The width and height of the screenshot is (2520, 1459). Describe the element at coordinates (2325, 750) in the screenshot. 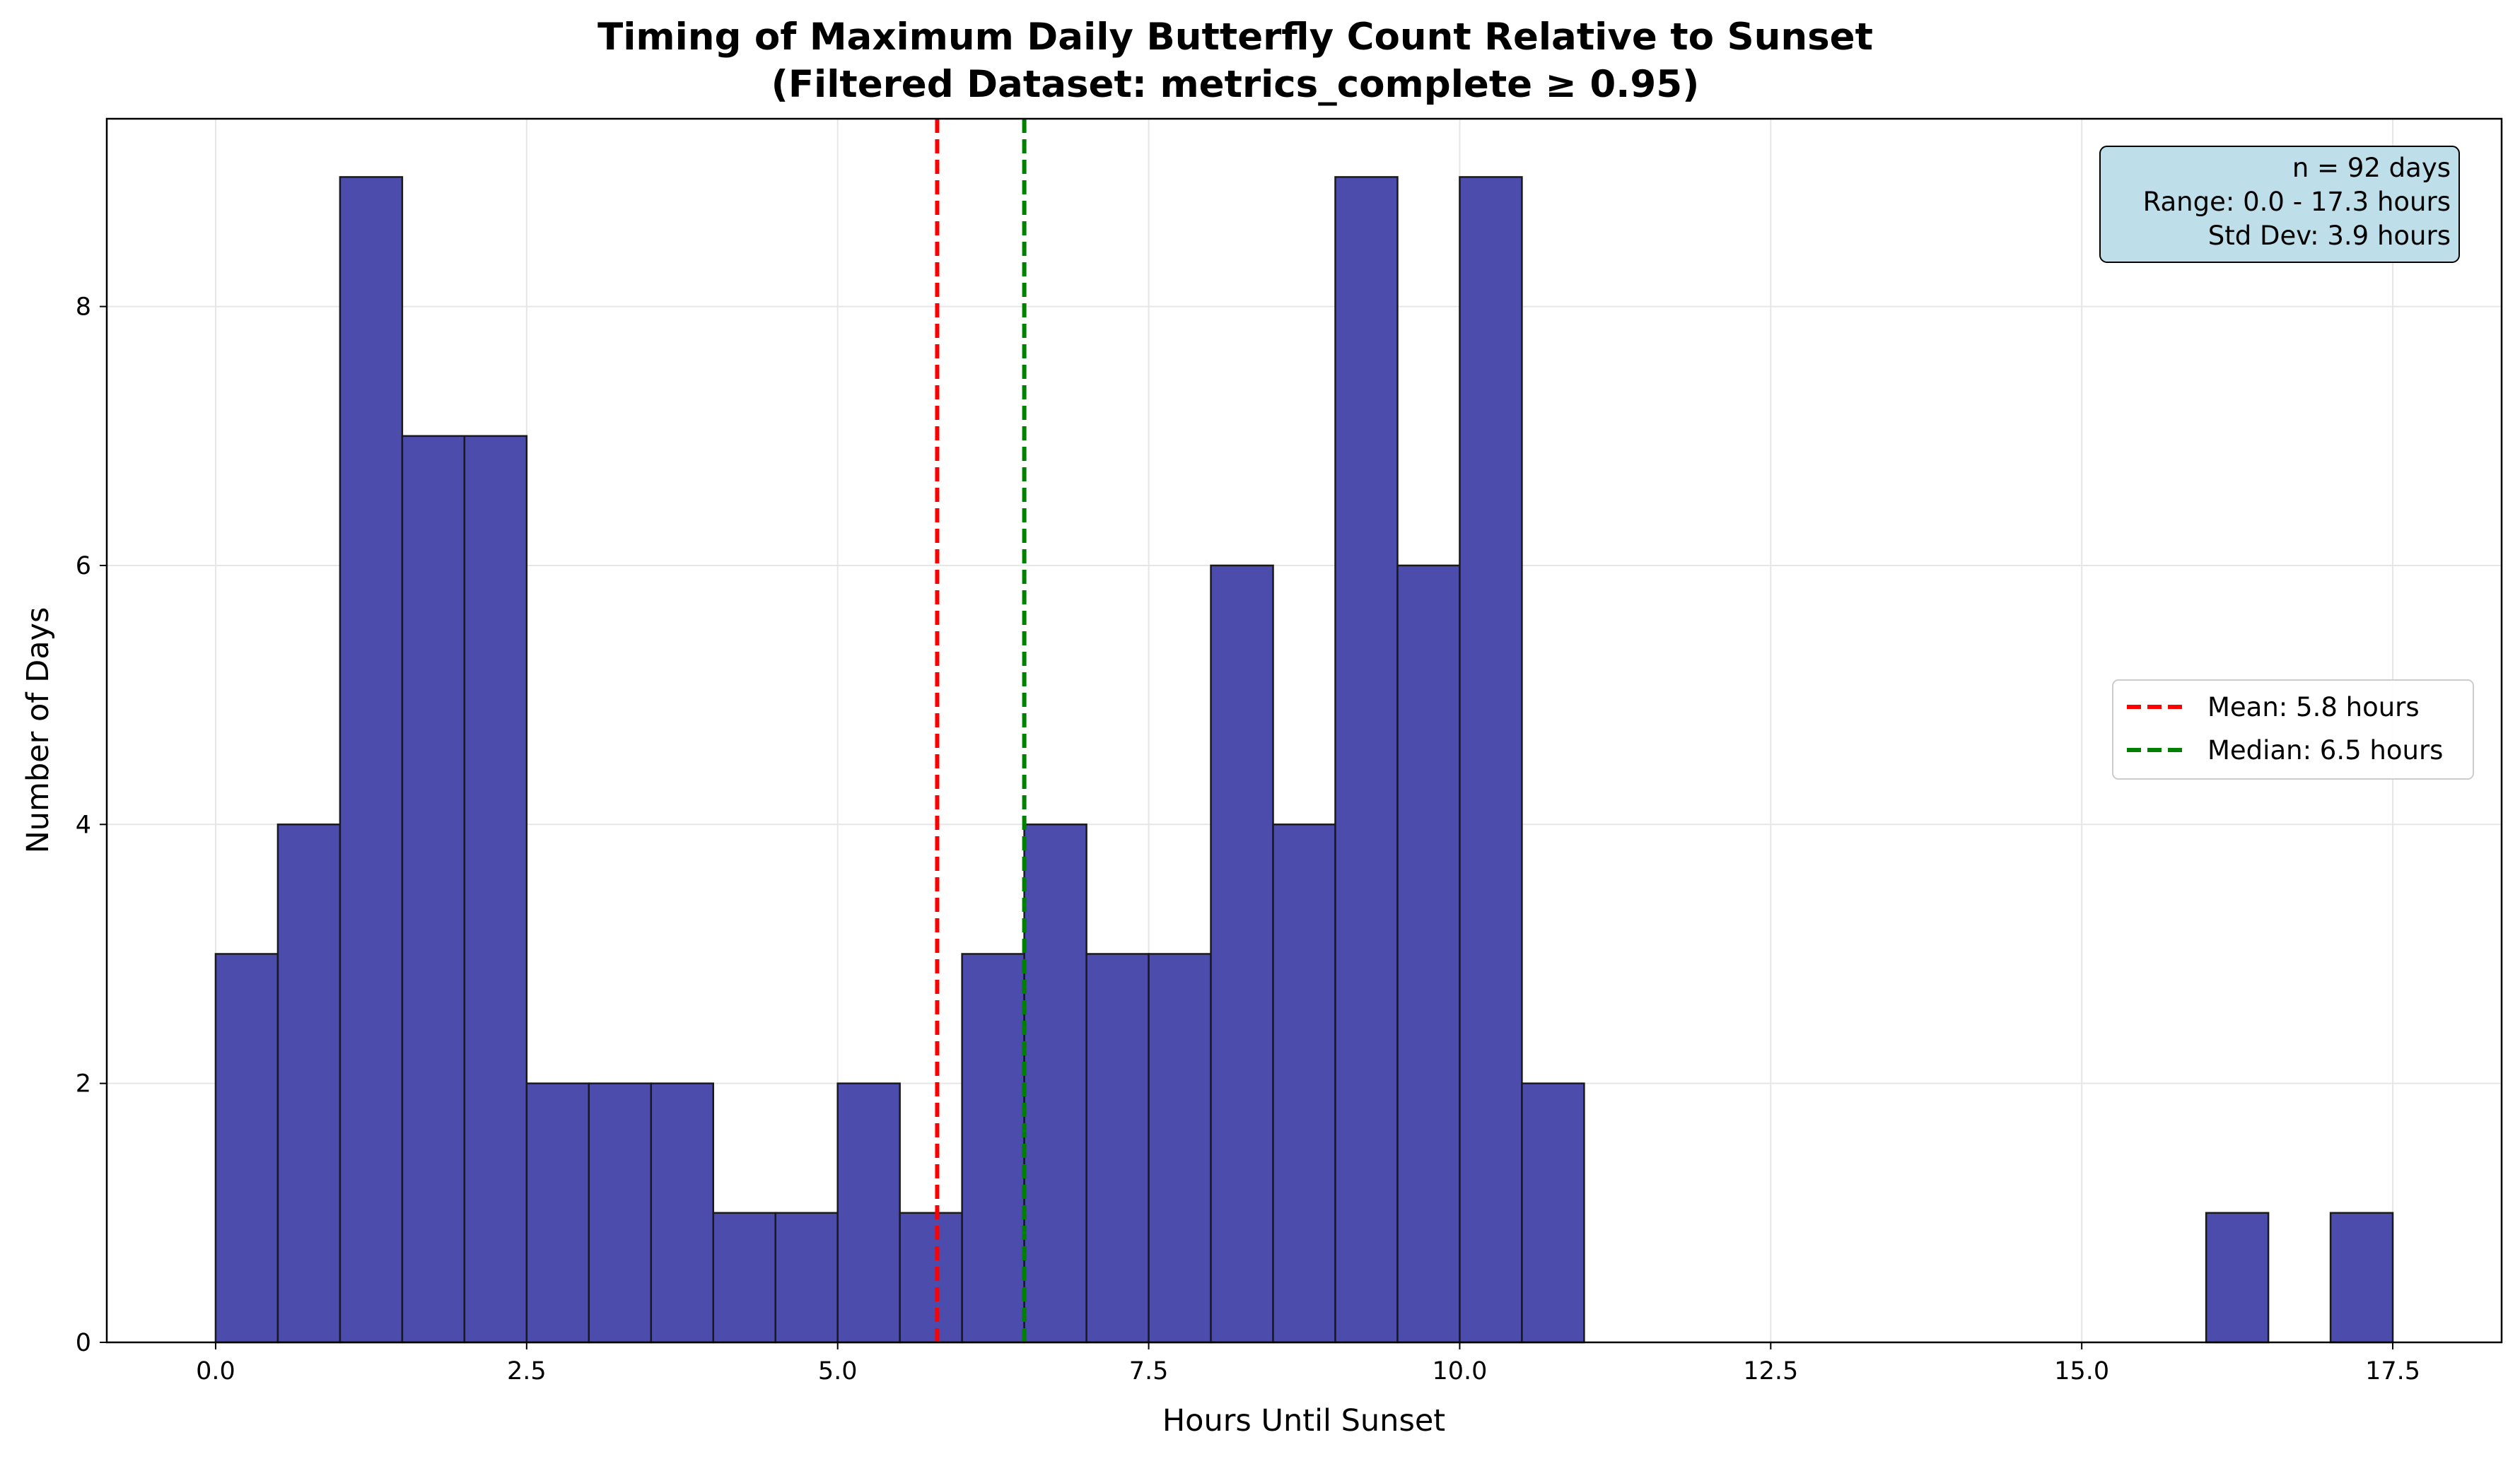

I see `legend-median-label: Median: 6.5 hours` at that location.